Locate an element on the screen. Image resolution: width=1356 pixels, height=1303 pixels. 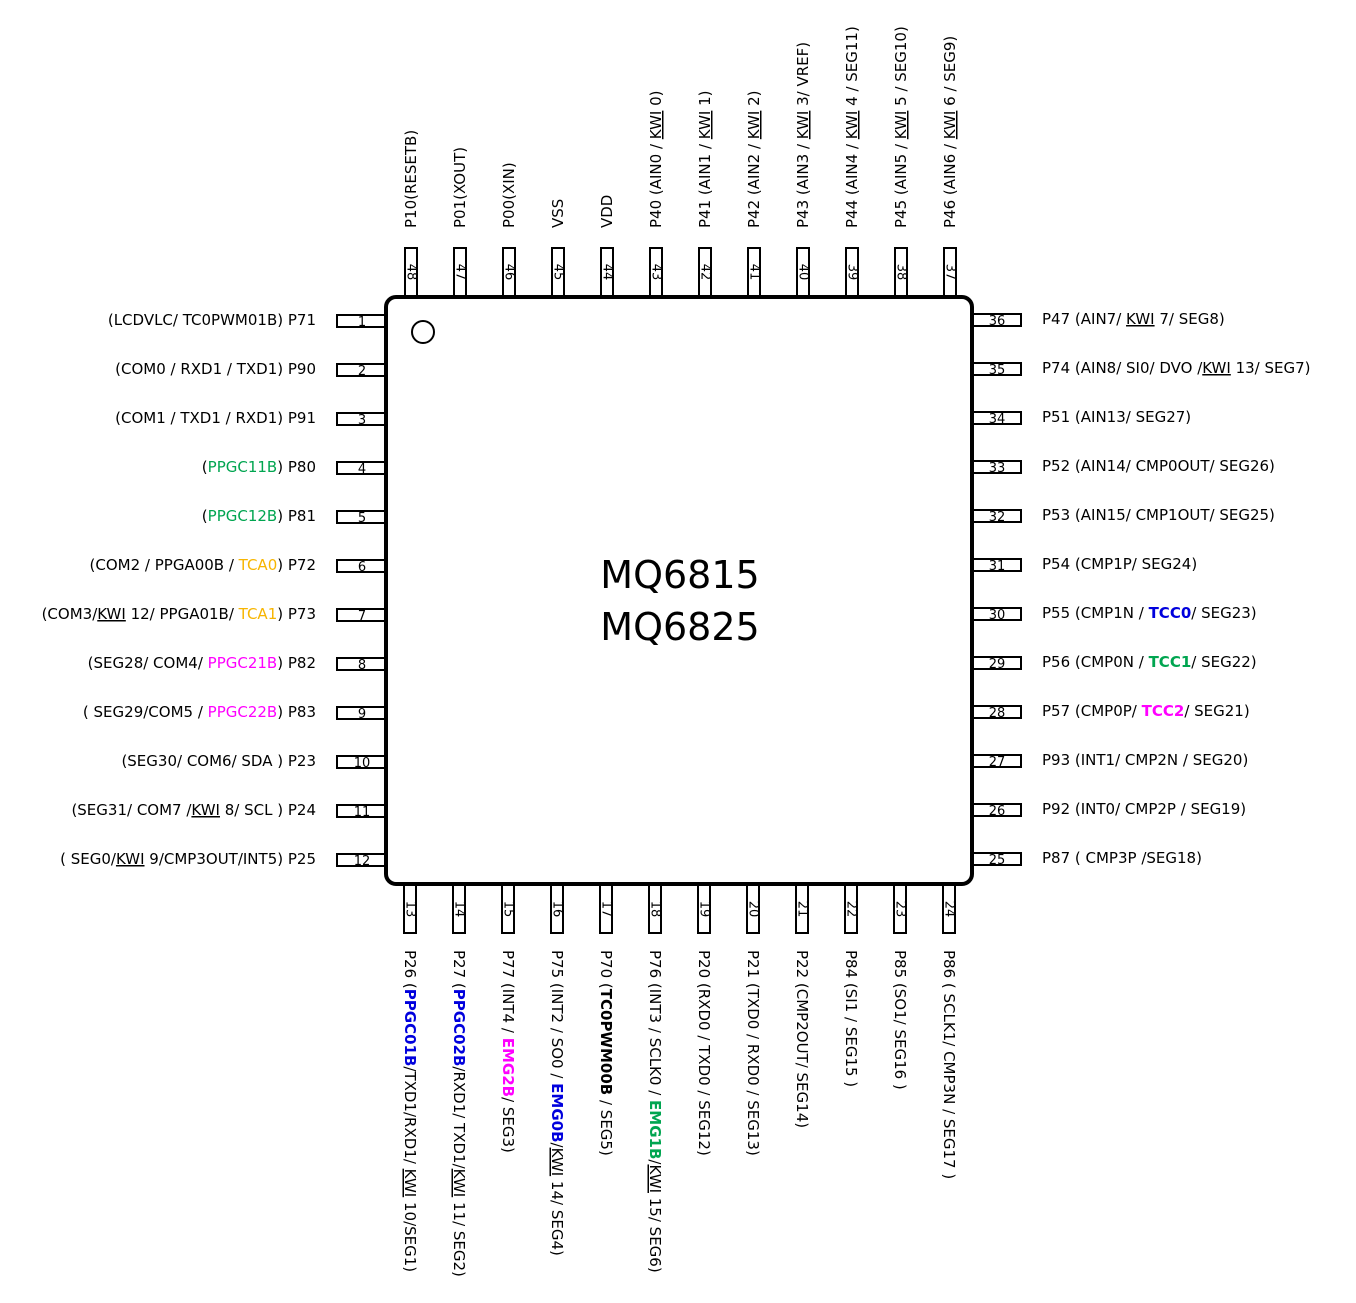
pin-label-part: P93 (INT1/ CMP2N / SEG20) is located at coordinates (1145, 760).